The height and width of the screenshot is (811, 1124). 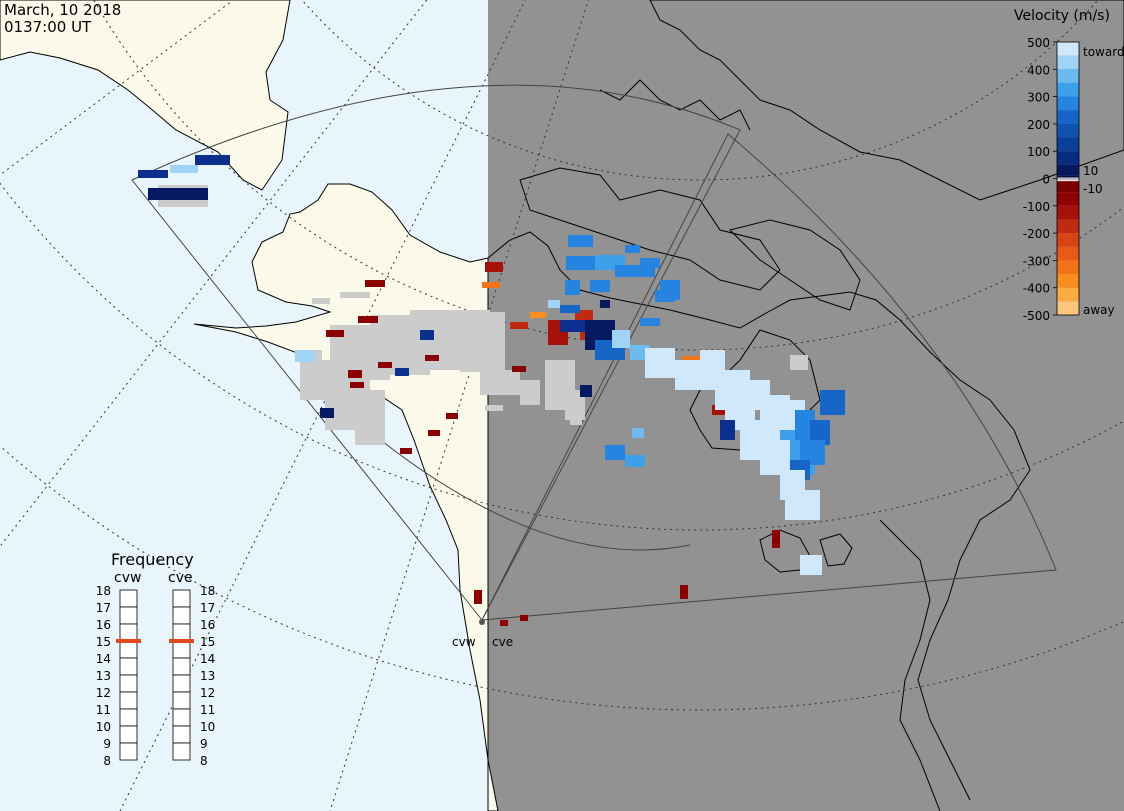 I want to click on frequency-tick-label: 16, so click(x=103, y=625).